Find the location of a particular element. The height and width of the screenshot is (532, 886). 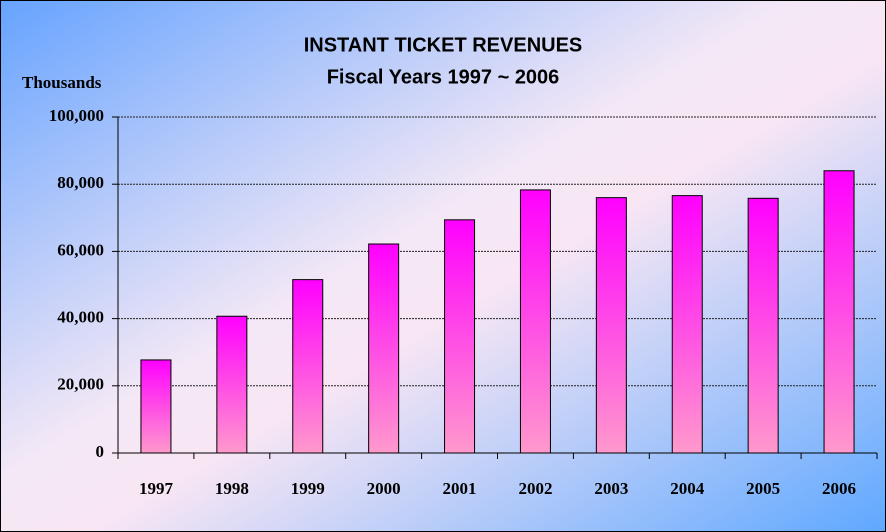

x-tick-label: 2000 is located at coordinates (384, 488).